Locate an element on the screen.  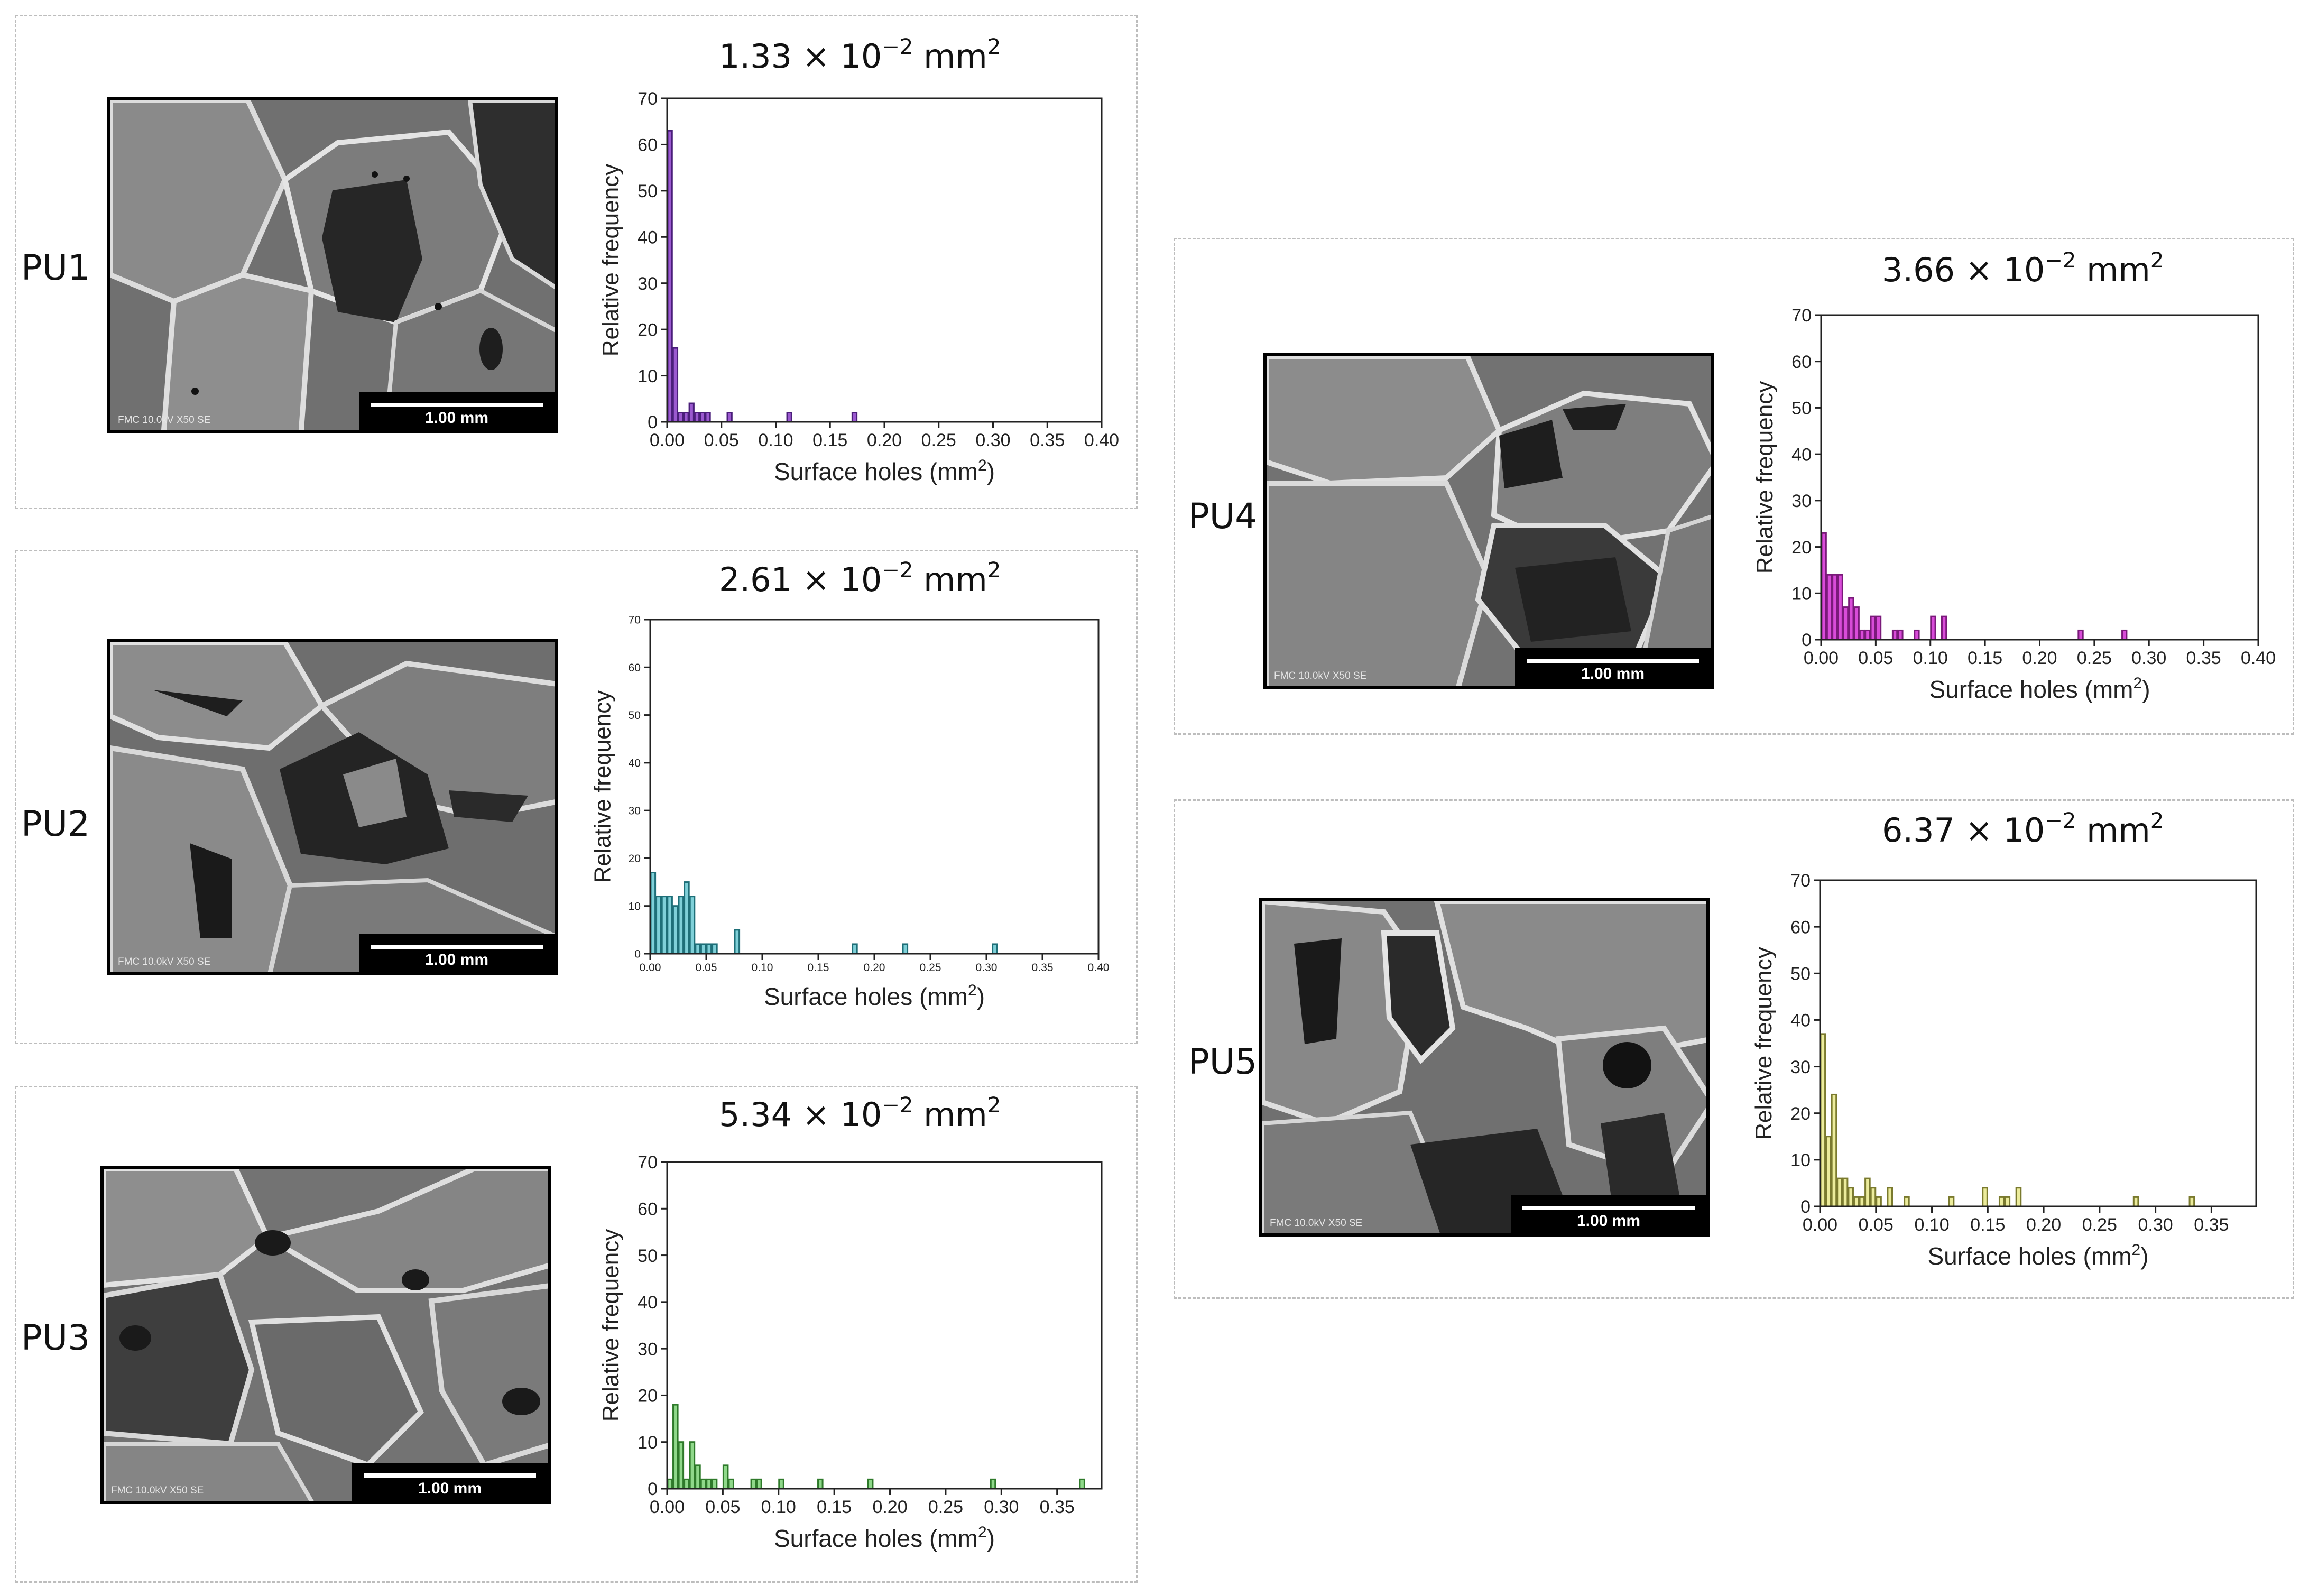
chart-title-pu5: 6.37 × 10−2 mm2 is located at coordinates (2023, 830).